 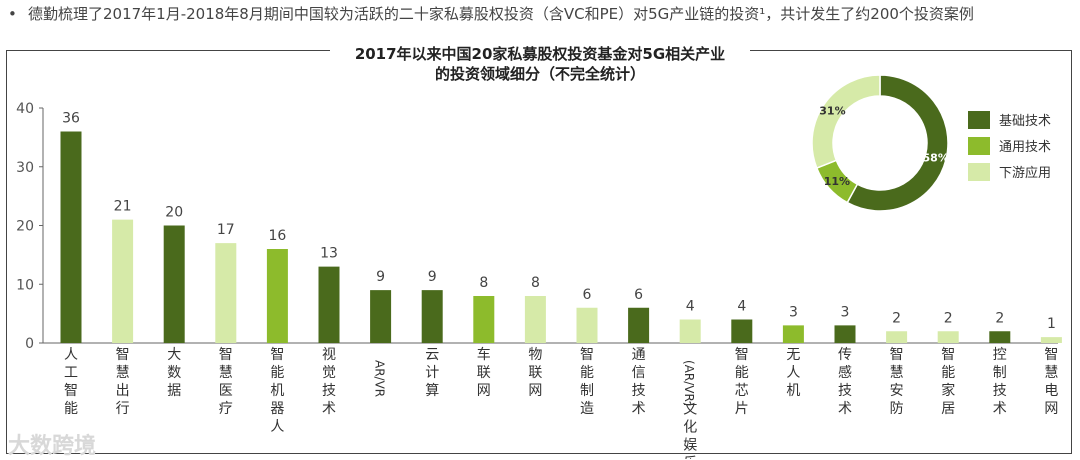 What do you see at coordinates (690, 457) in the screenshot?
I see `category-label: 乐` at bounding box center [690, 457].